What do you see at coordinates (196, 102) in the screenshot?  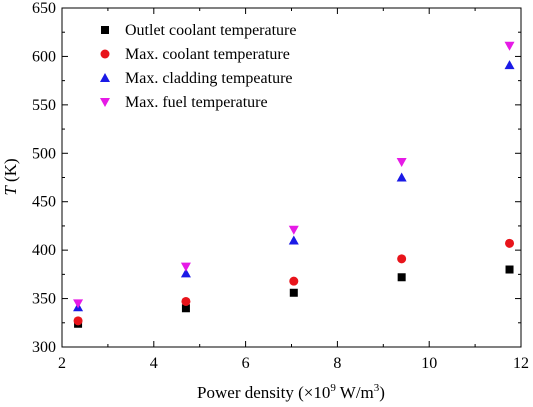 I see `legend-entry: Max. fuel temperature` at bounding box center [196, 102].